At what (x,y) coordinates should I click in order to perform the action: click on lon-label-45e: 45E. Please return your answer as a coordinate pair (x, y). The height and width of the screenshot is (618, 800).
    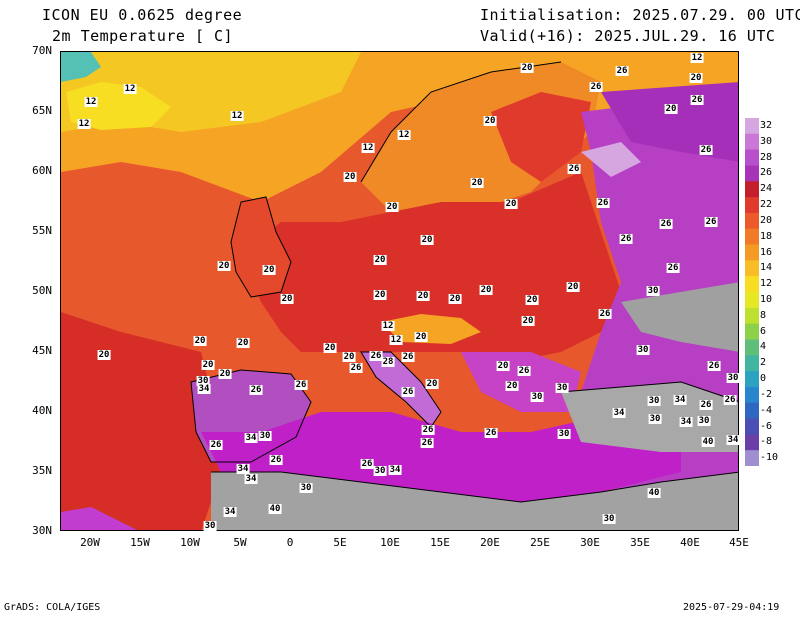
    Looking at the image, I should click on (739, 542).